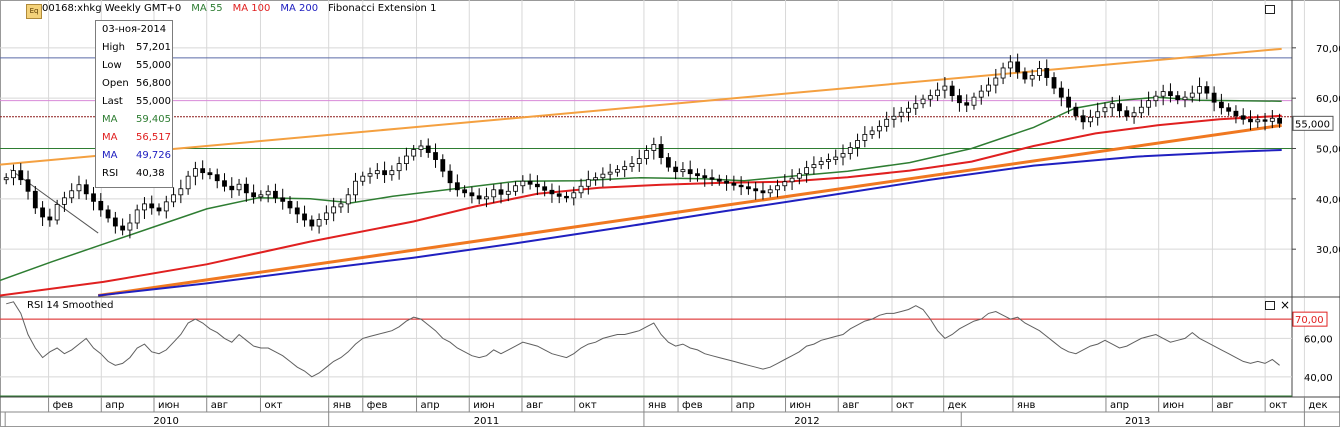  Describe the element at coordinates (1137, 421) in the screenshot. I see `year-label: 2013` at that location.